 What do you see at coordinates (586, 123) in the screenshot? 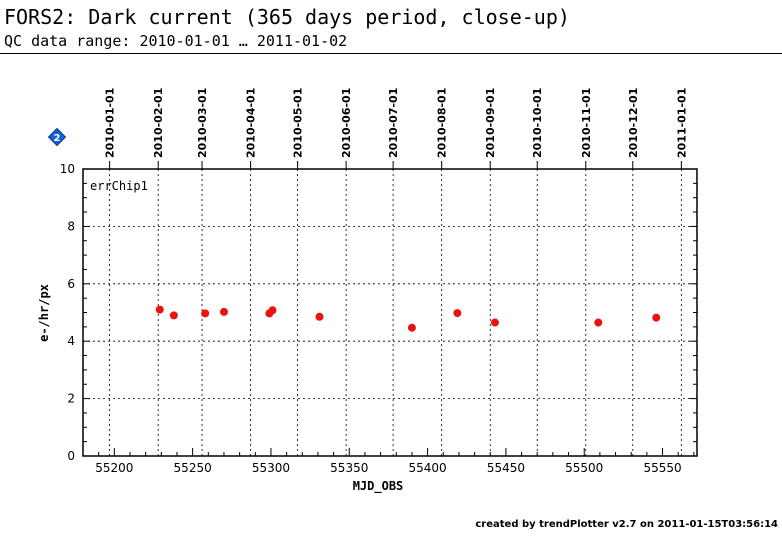
I see `date-tick-label: 2010-11-01` at bounding box center [586, 123].